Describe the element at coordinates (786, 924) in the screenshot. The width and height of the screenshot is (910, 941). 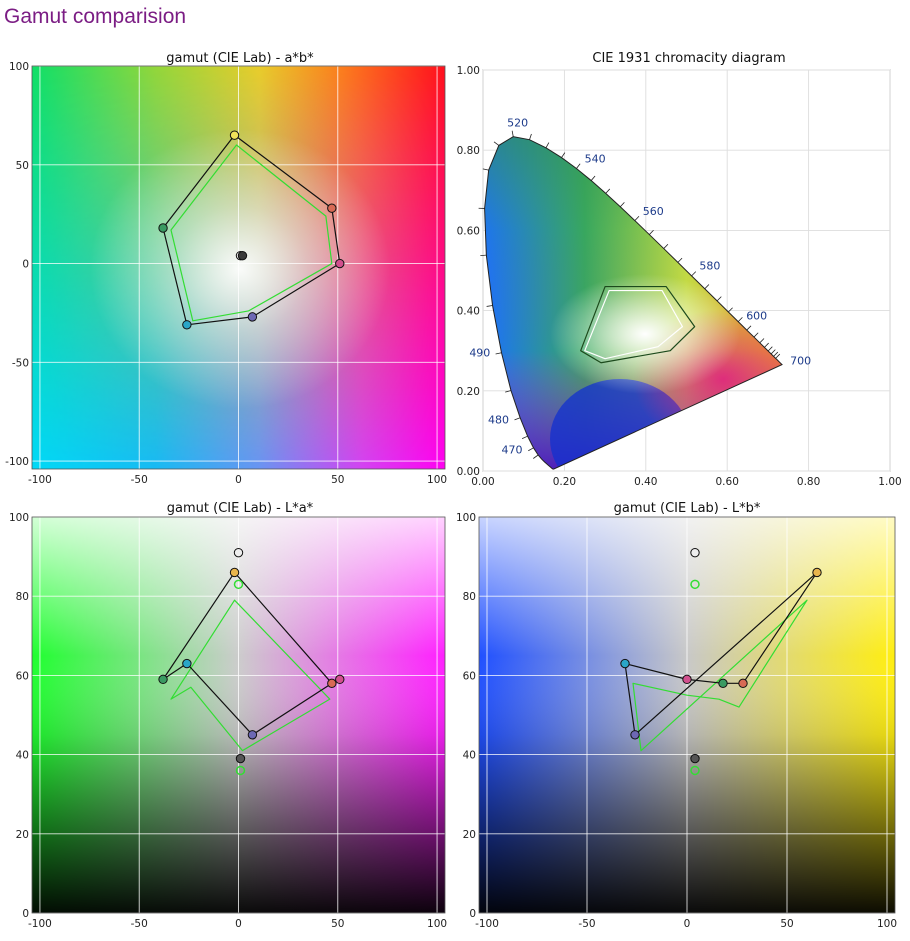
I see `x-tick-label: 50` at that location.